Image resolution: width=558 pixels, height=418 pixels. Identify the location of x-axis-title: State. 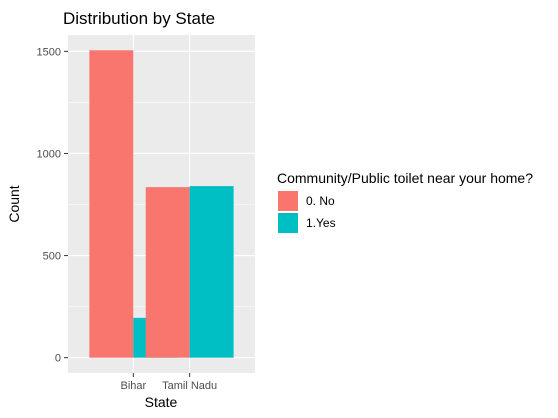
(161, 402).